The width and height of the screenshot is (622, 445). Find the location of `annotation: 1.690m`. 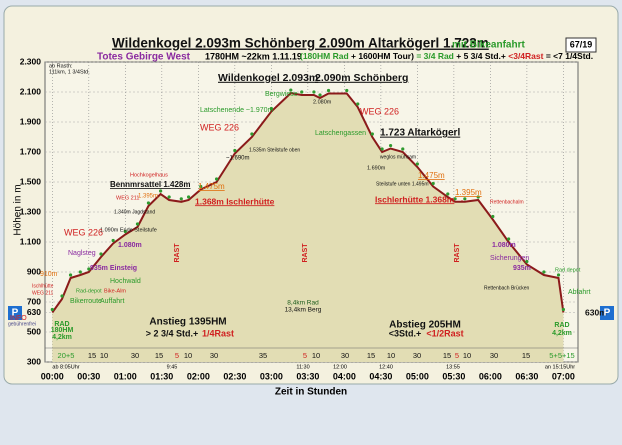

annotation: 1.690m is located at coordinates (376, 168).